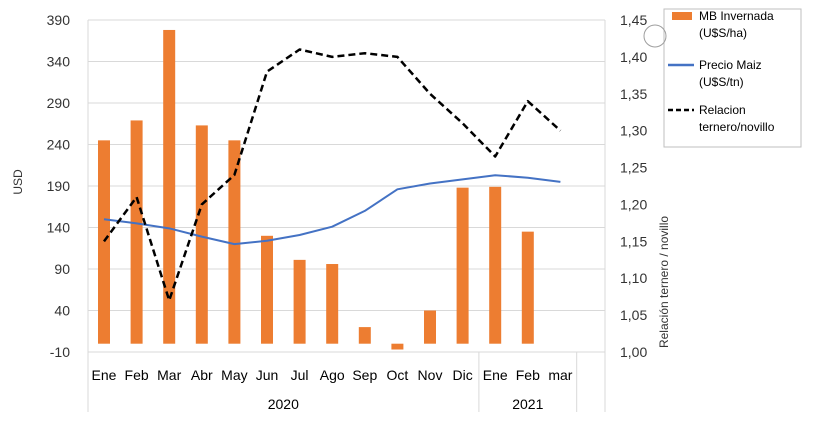 Image resolution: width=814 pixels, height=436 pixels. Describe the element at coordinates (59, 62) in the screenshot. I see `y-tick-label: 340` at that location.